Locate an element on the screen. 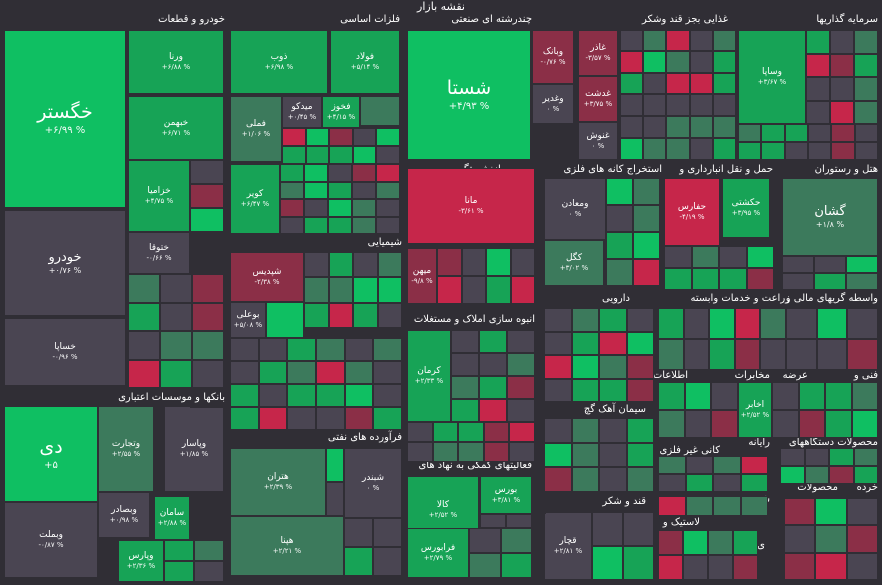 The width and height of the screenshot is (882, 585). stock-tile: مانا -۳/۶۱ % is located at coordinates (471, 206).